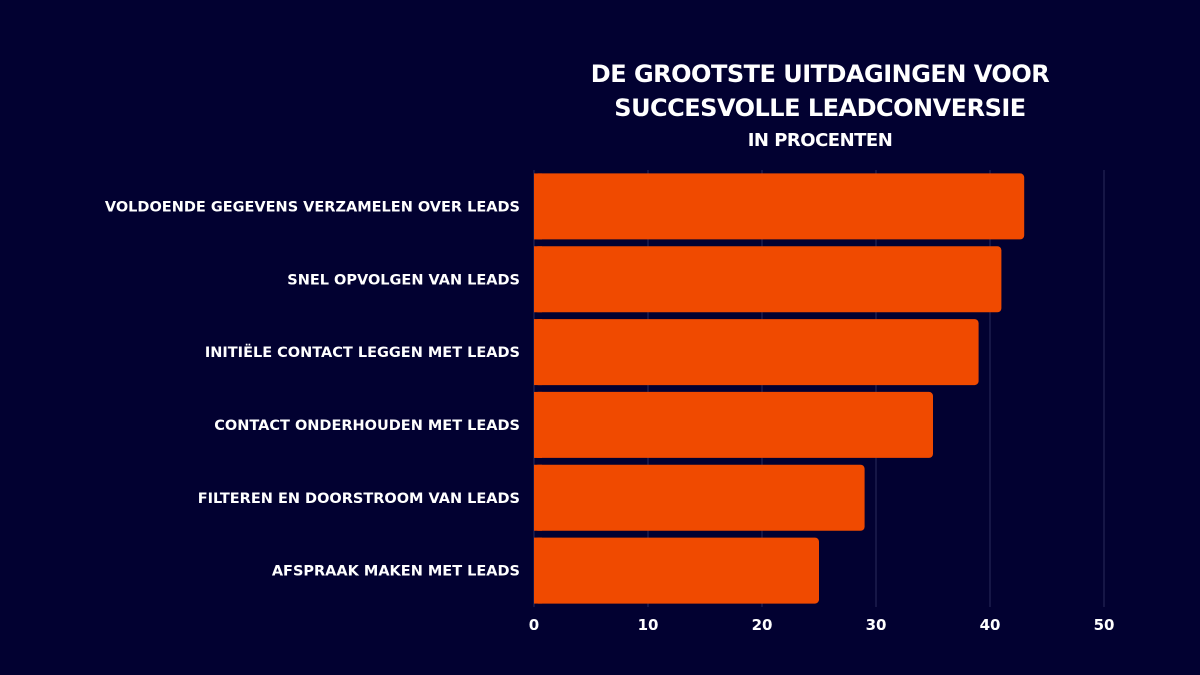  Describe the element at coordinates (362, 352) in the screenshot. I see `category-label: INITIËLE CONTACT LEGGEN MET LEADS` at that location.